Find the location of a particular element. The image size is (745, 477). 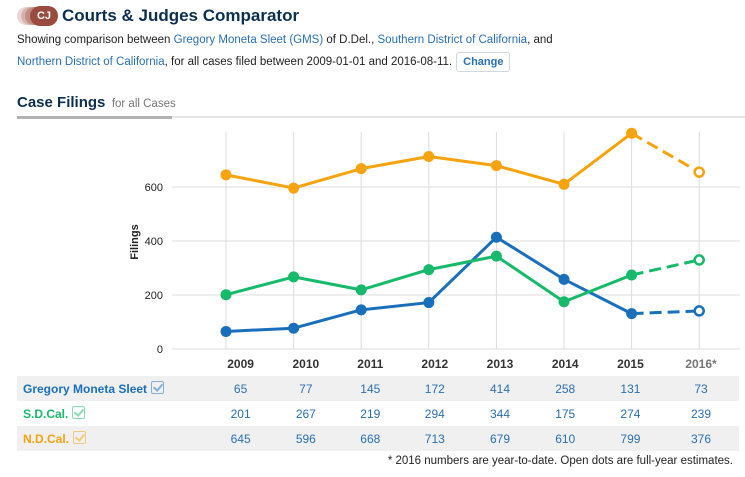

series-name: S.D.Cal. is located at coordinates (46, 414).